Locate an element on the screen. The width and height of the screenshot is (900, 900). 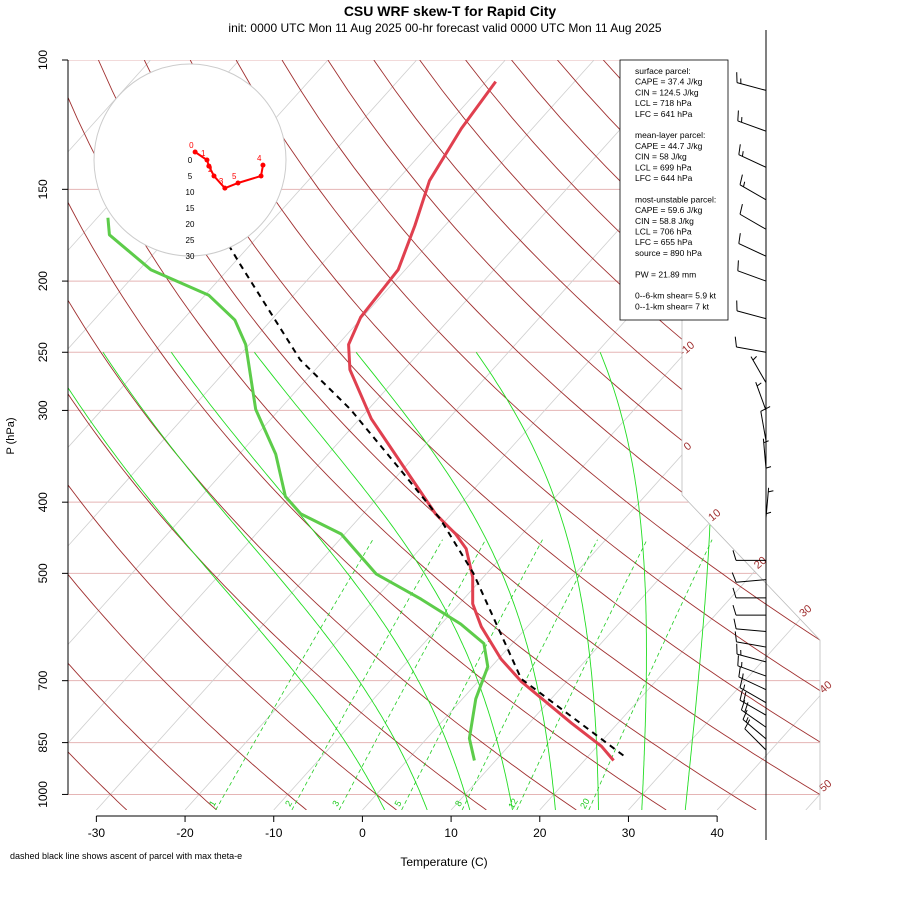
mixing-ratio-label: 12 is located at coordinates (513, 804).